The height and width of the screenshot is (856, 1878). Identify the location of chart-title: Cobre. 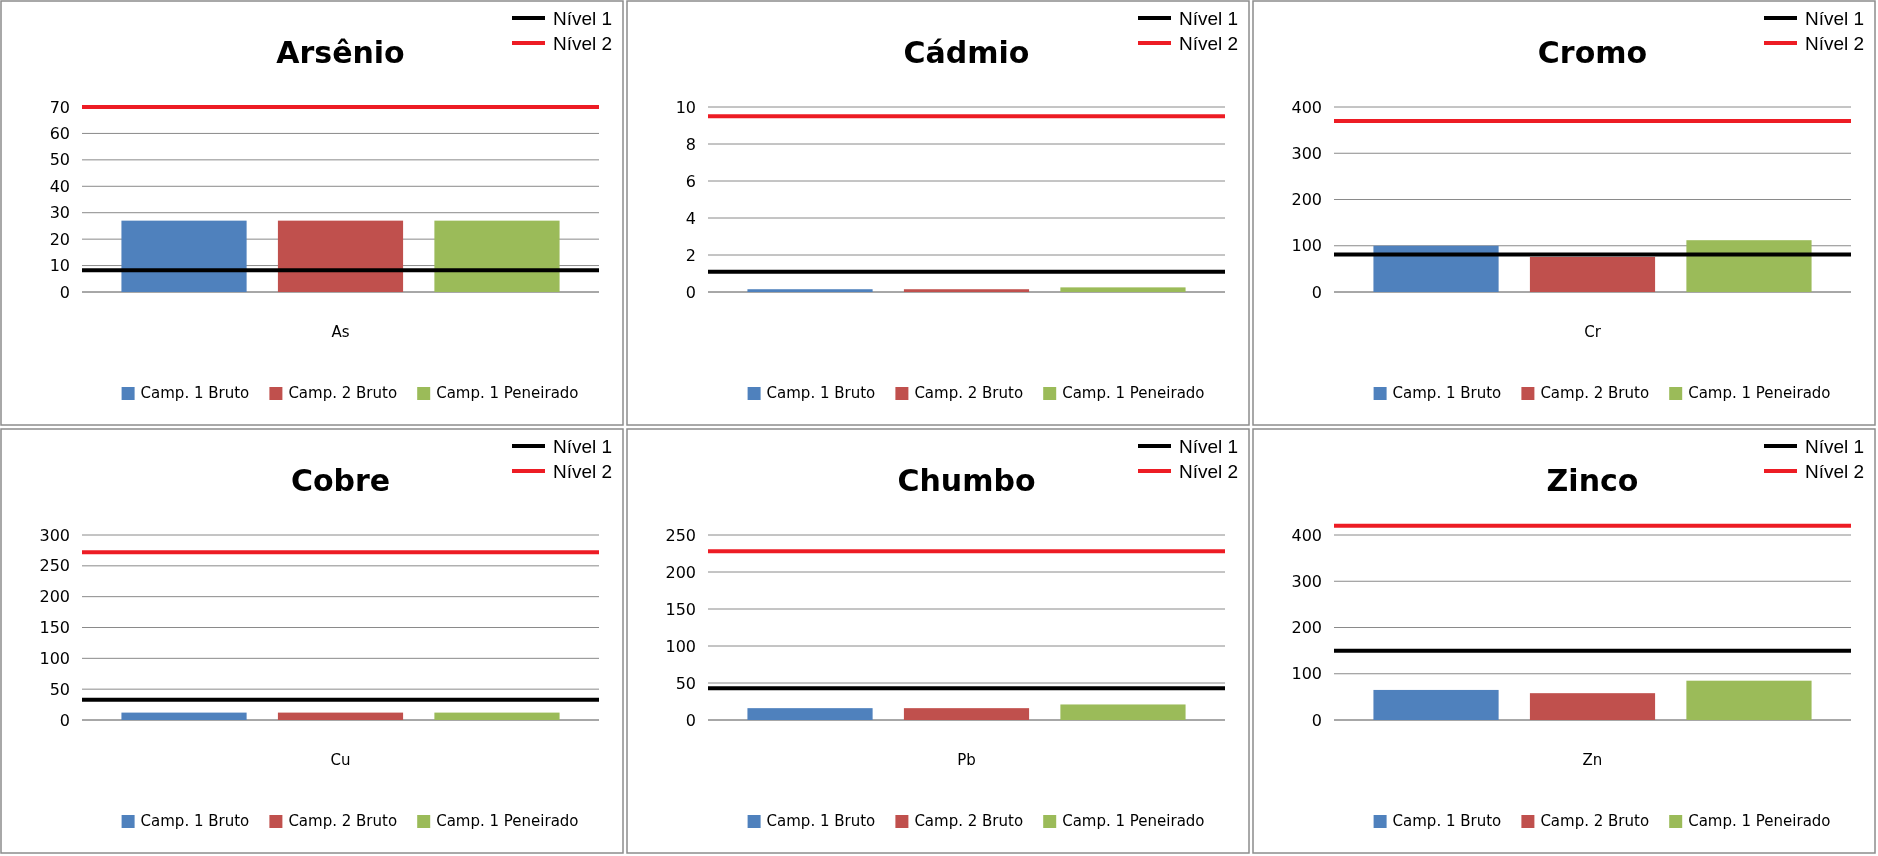
(340, 480).